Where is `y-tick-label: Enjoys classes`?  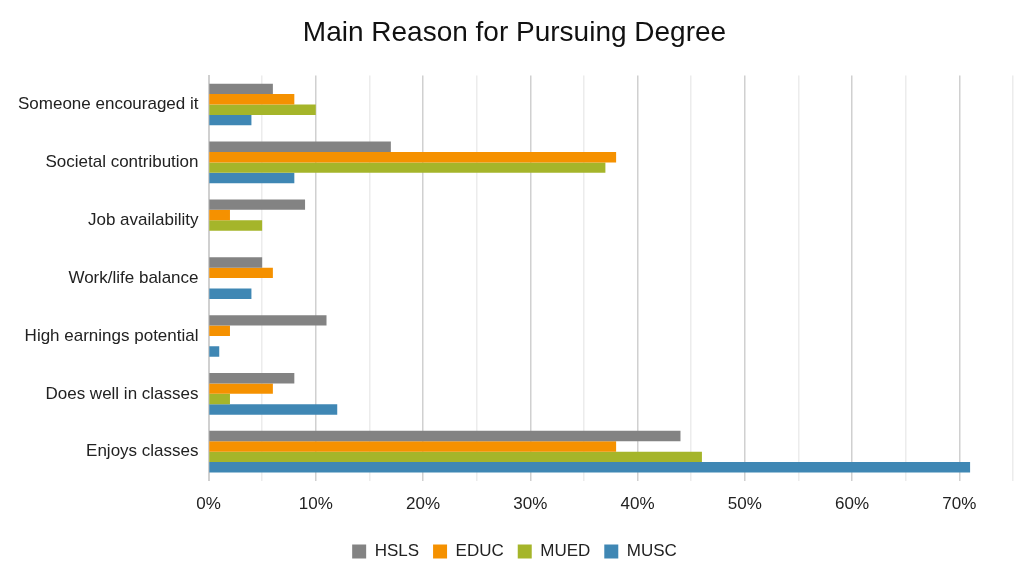
y-tick-label: Enjoys classes is located at coordinates (142, 451).